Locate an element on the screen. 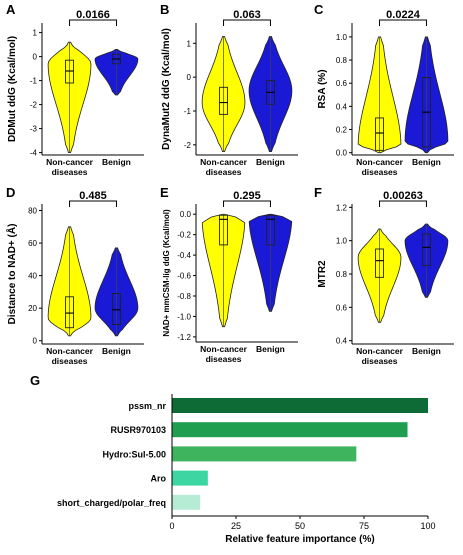 Image resolution: width=463 pixels, height=555 pixels. y-tick-label: -1.2 is located at coordinates (184, 337).